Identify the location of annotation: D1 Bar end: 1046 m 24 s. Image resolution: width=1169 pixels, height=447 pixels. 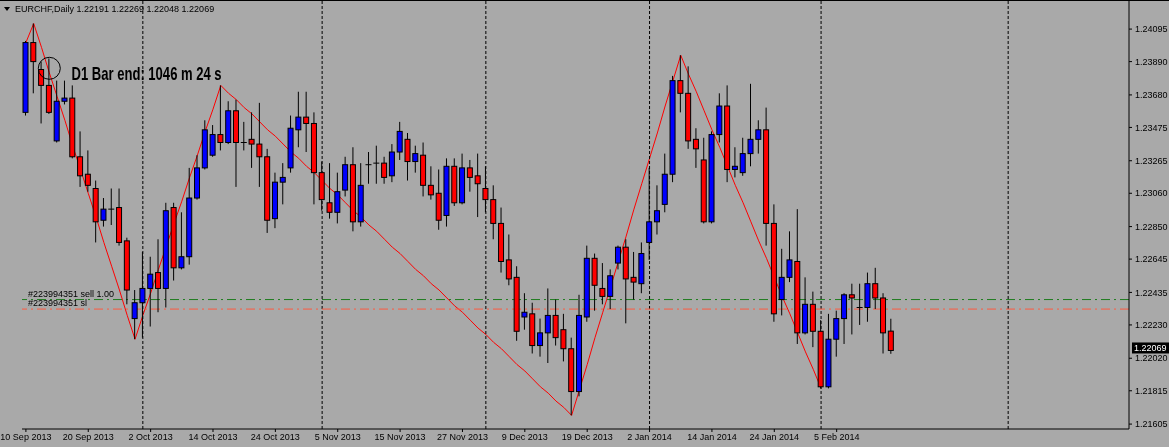
(146, 73).